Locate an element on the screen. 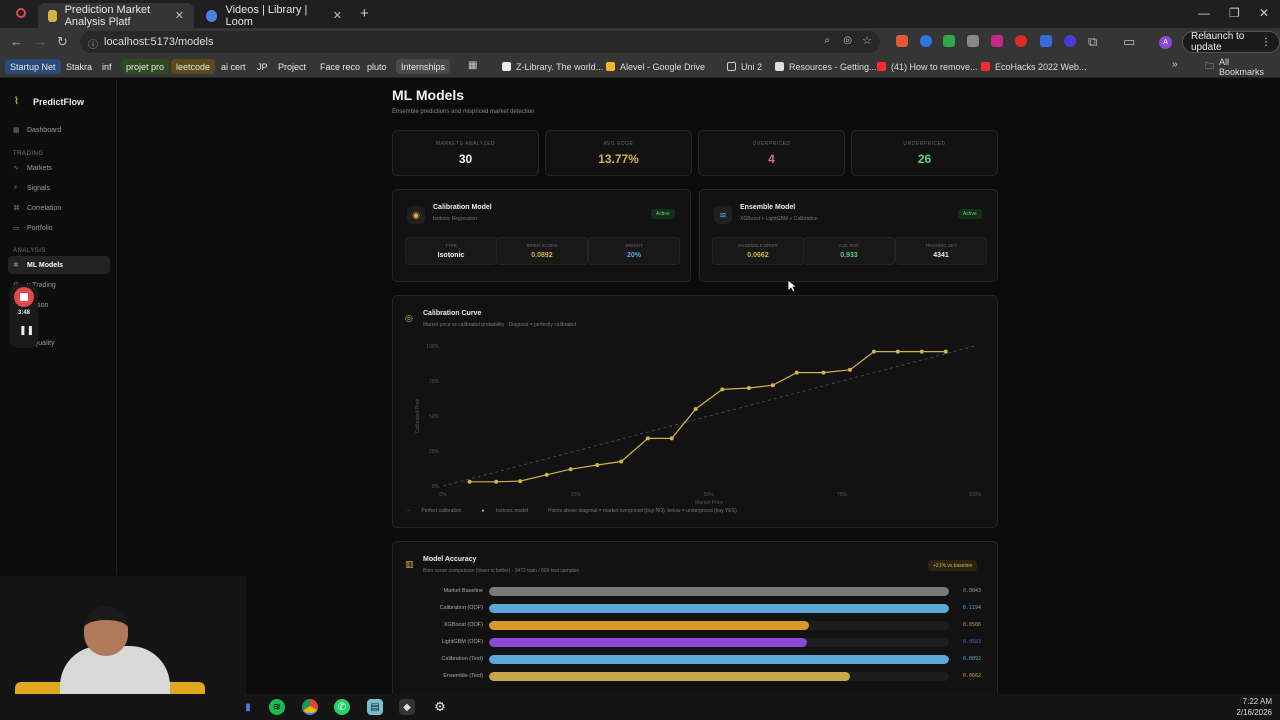 The height and width of the screenshot is (720, 1280). tab-loom: Videos | Library | Loom ✕ is located at coordinates (274, 15).